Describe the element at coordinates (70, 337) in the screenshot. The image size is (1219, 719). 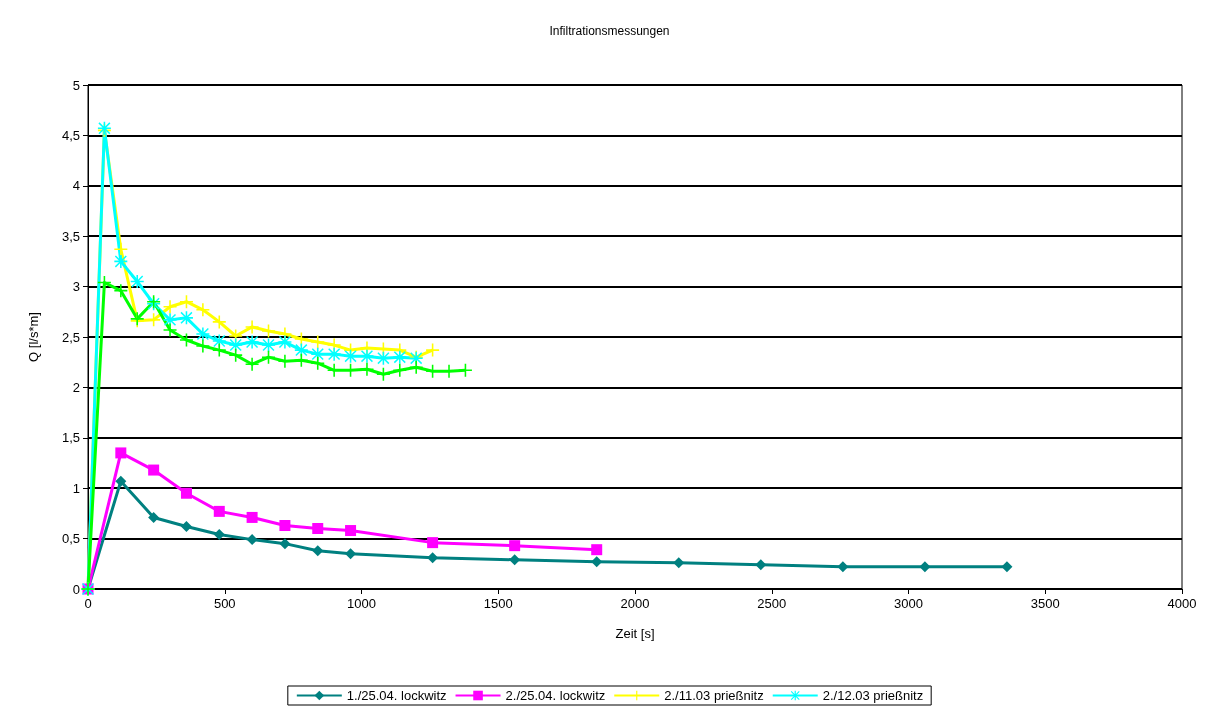
I see `y-tick-label: 2,5` at that location.